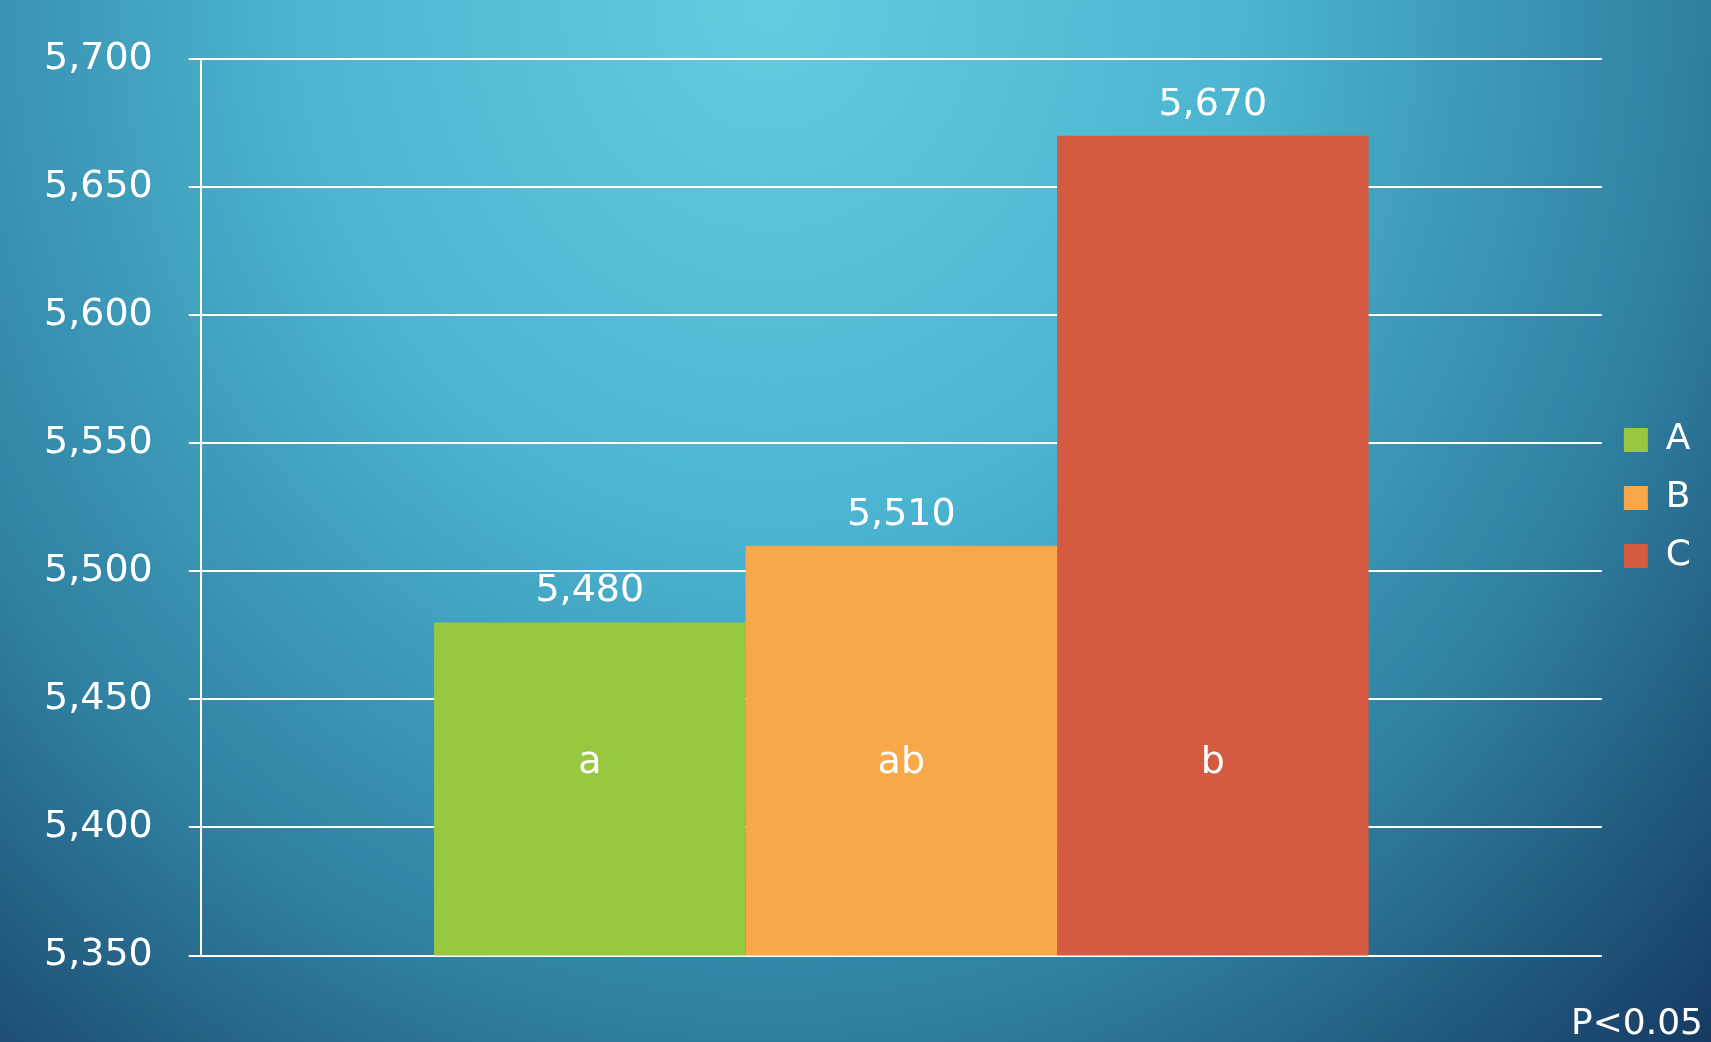 The width and height of the screenshot is (1711, 1042). I want to click on text: 5,510, so click(901, 511).